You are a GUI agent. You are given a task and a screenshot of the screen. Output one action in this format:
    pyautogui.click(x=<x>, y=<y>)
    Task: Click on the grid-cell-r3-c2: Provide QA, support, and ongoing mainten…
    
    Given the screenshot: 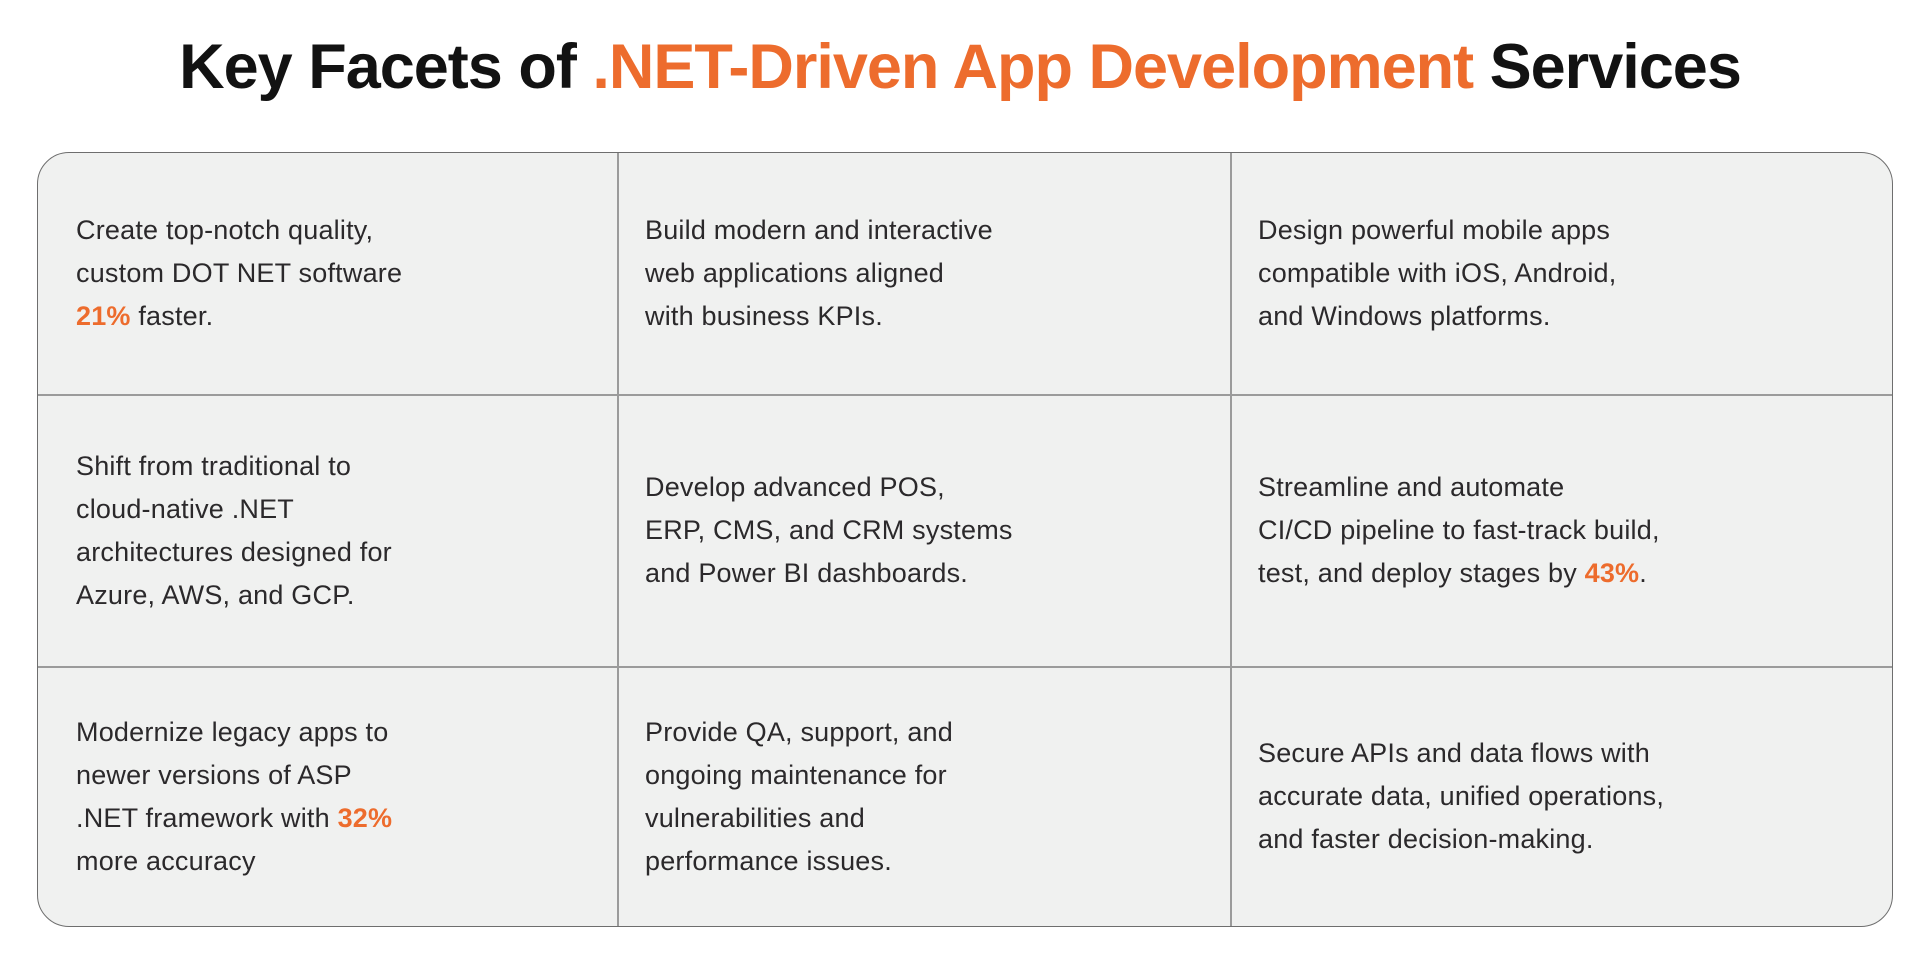 What is the action you would take?
    pyautogui.click(x=925, y=796)
    